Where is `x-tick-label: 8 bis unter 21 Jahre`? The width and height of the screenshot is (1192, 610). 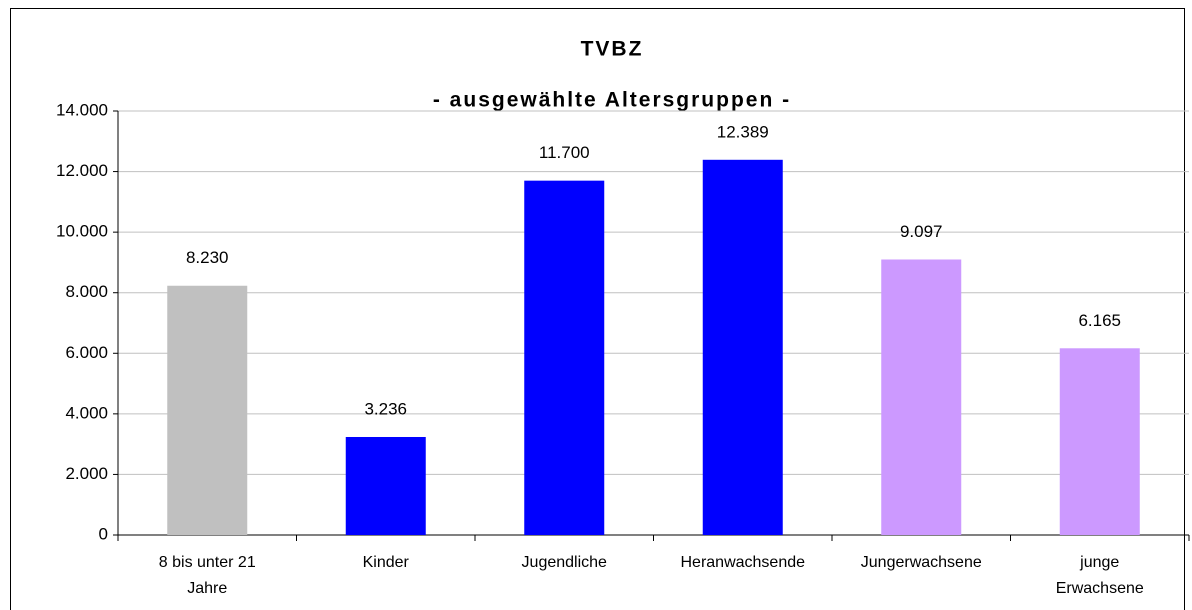
x-tick-label: 8 bis unter 21 Jahre is located at coordinates (207, 575).